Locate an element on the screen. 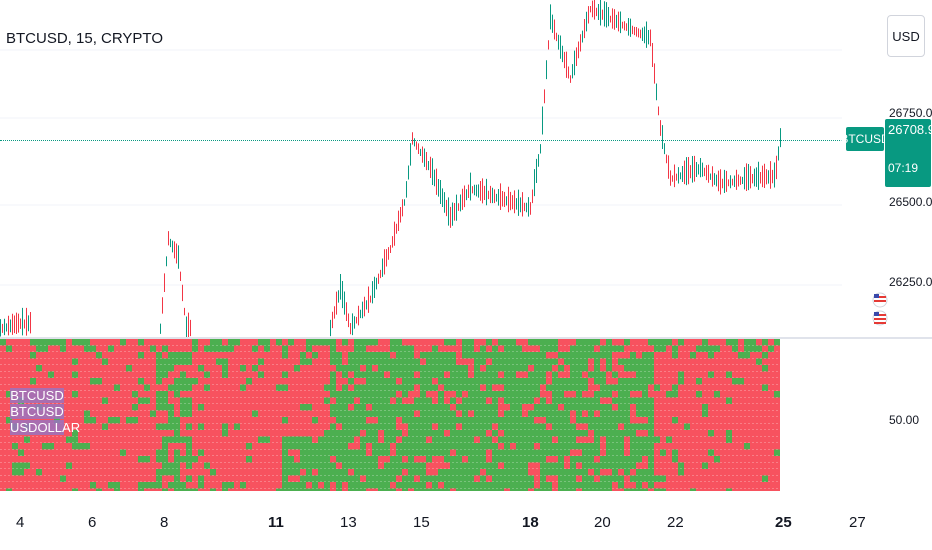 The image size is (932, 550). legend-item-btcusd: BTCUSD is located at coordinates (37, 395).